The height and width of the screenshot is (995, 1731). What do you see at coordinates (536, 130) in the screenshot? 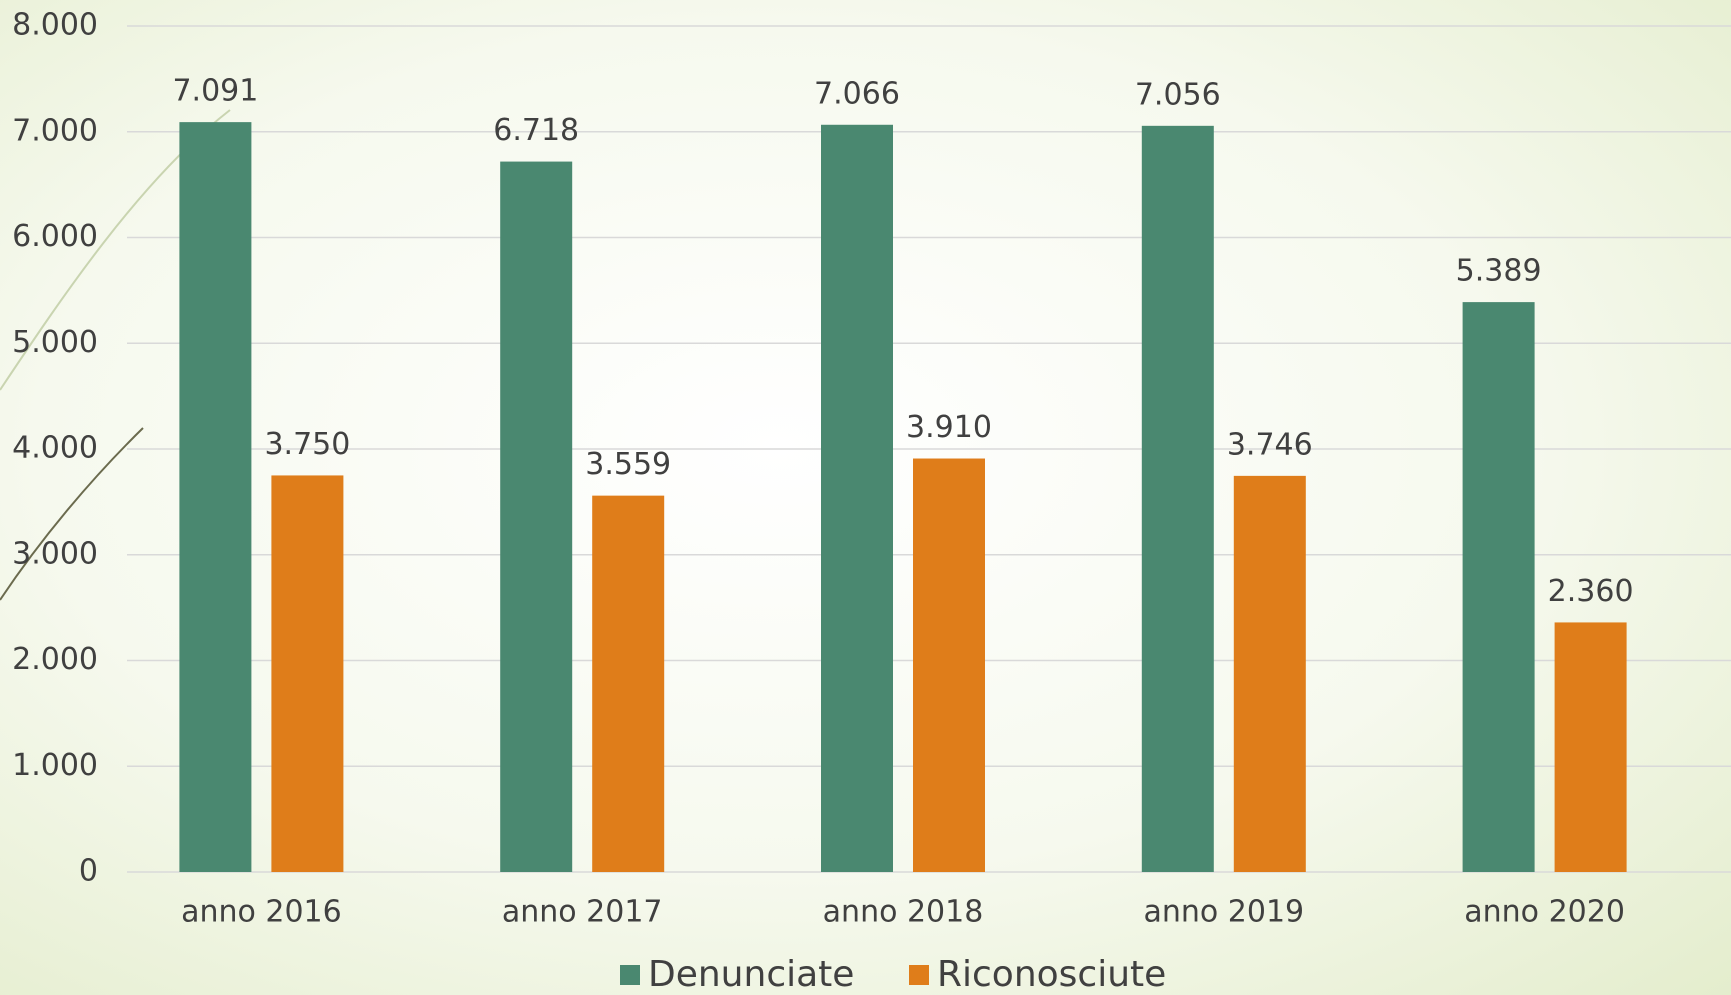
I see `value-label: 6.718` at bounding box center [536, 130].